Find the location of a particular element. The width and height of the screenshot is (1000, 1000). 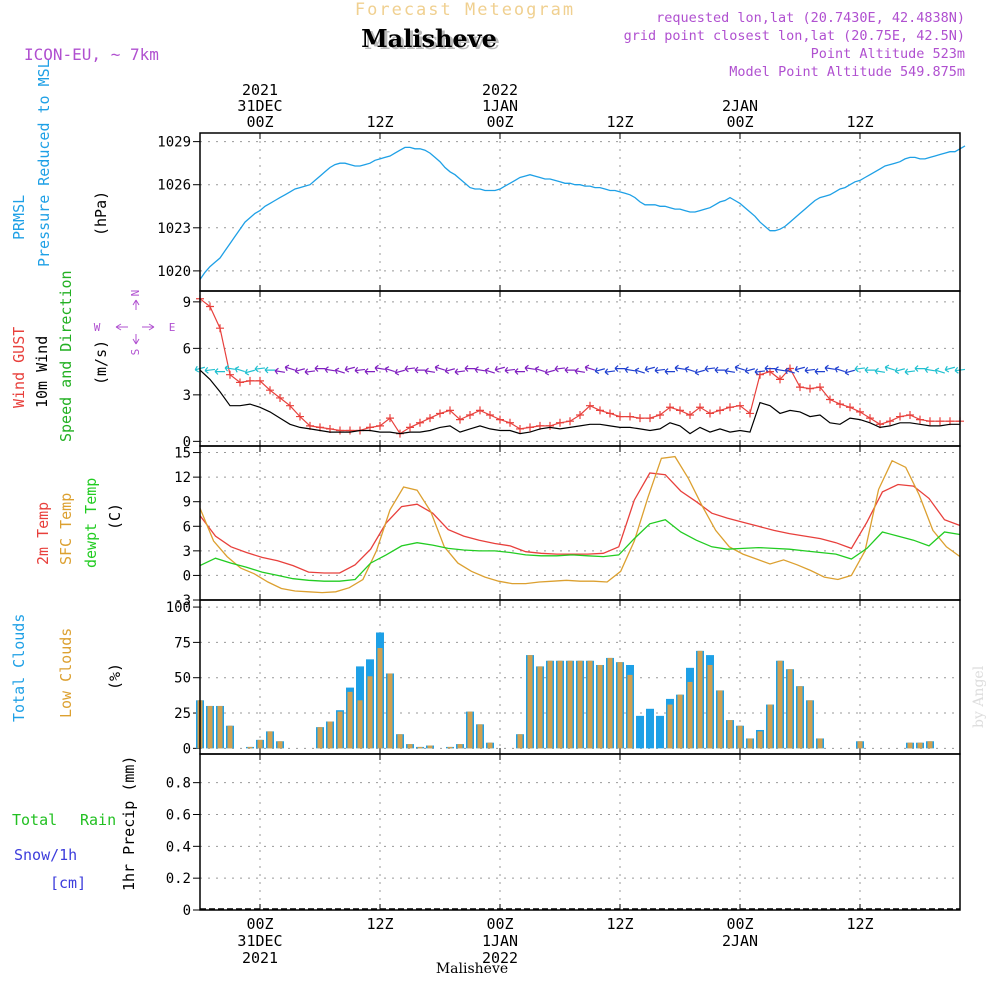

panel-3: 0 25 50 75 100 is located at coordinates (563, 678).